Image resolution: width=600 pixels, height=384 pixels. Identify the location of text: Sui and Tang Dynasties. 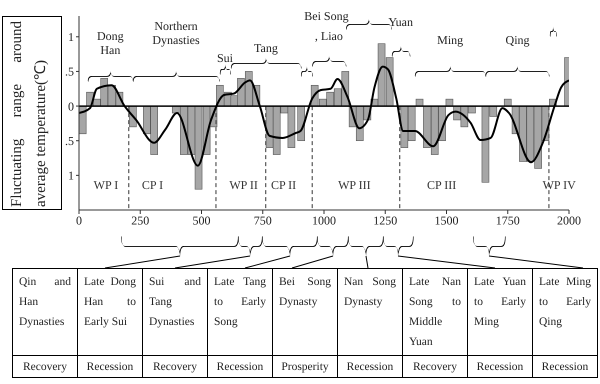
(175, 312).